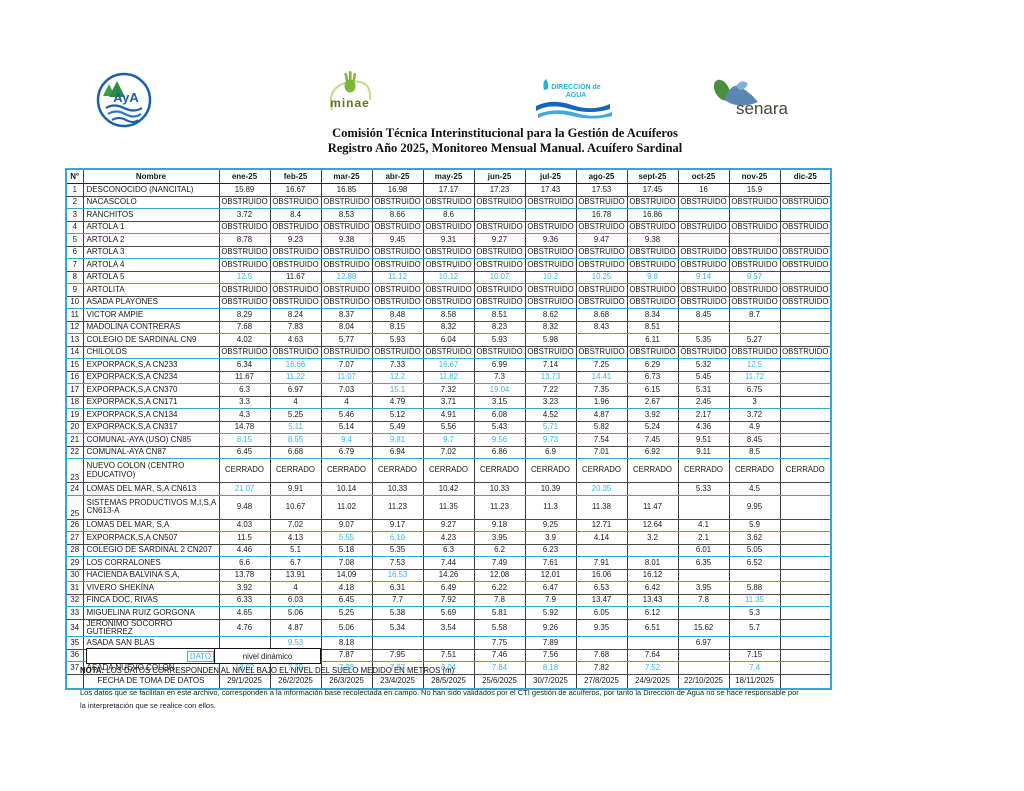 The image size is (1024, 791). I want to click on value-cell: 16.78, so click(601, 215).